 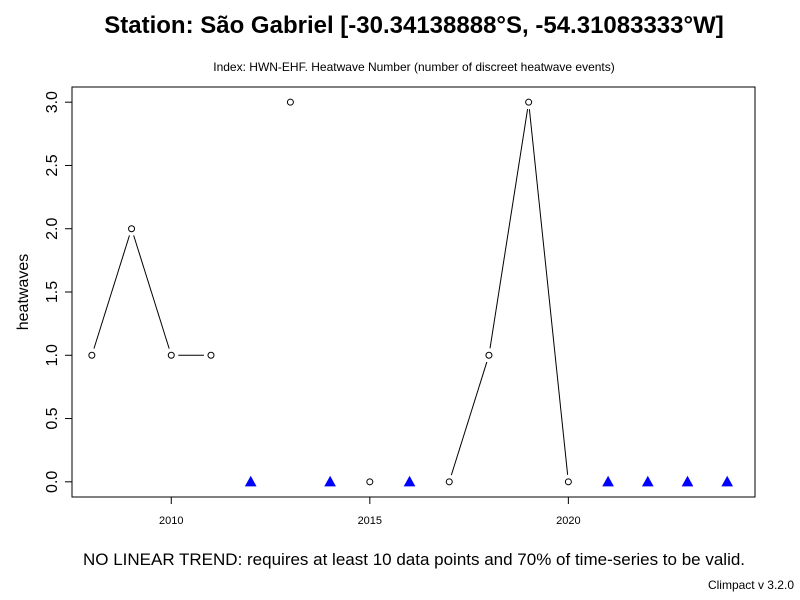 I want to click on x-tick-label: 2010, so click(x=171, y=521).